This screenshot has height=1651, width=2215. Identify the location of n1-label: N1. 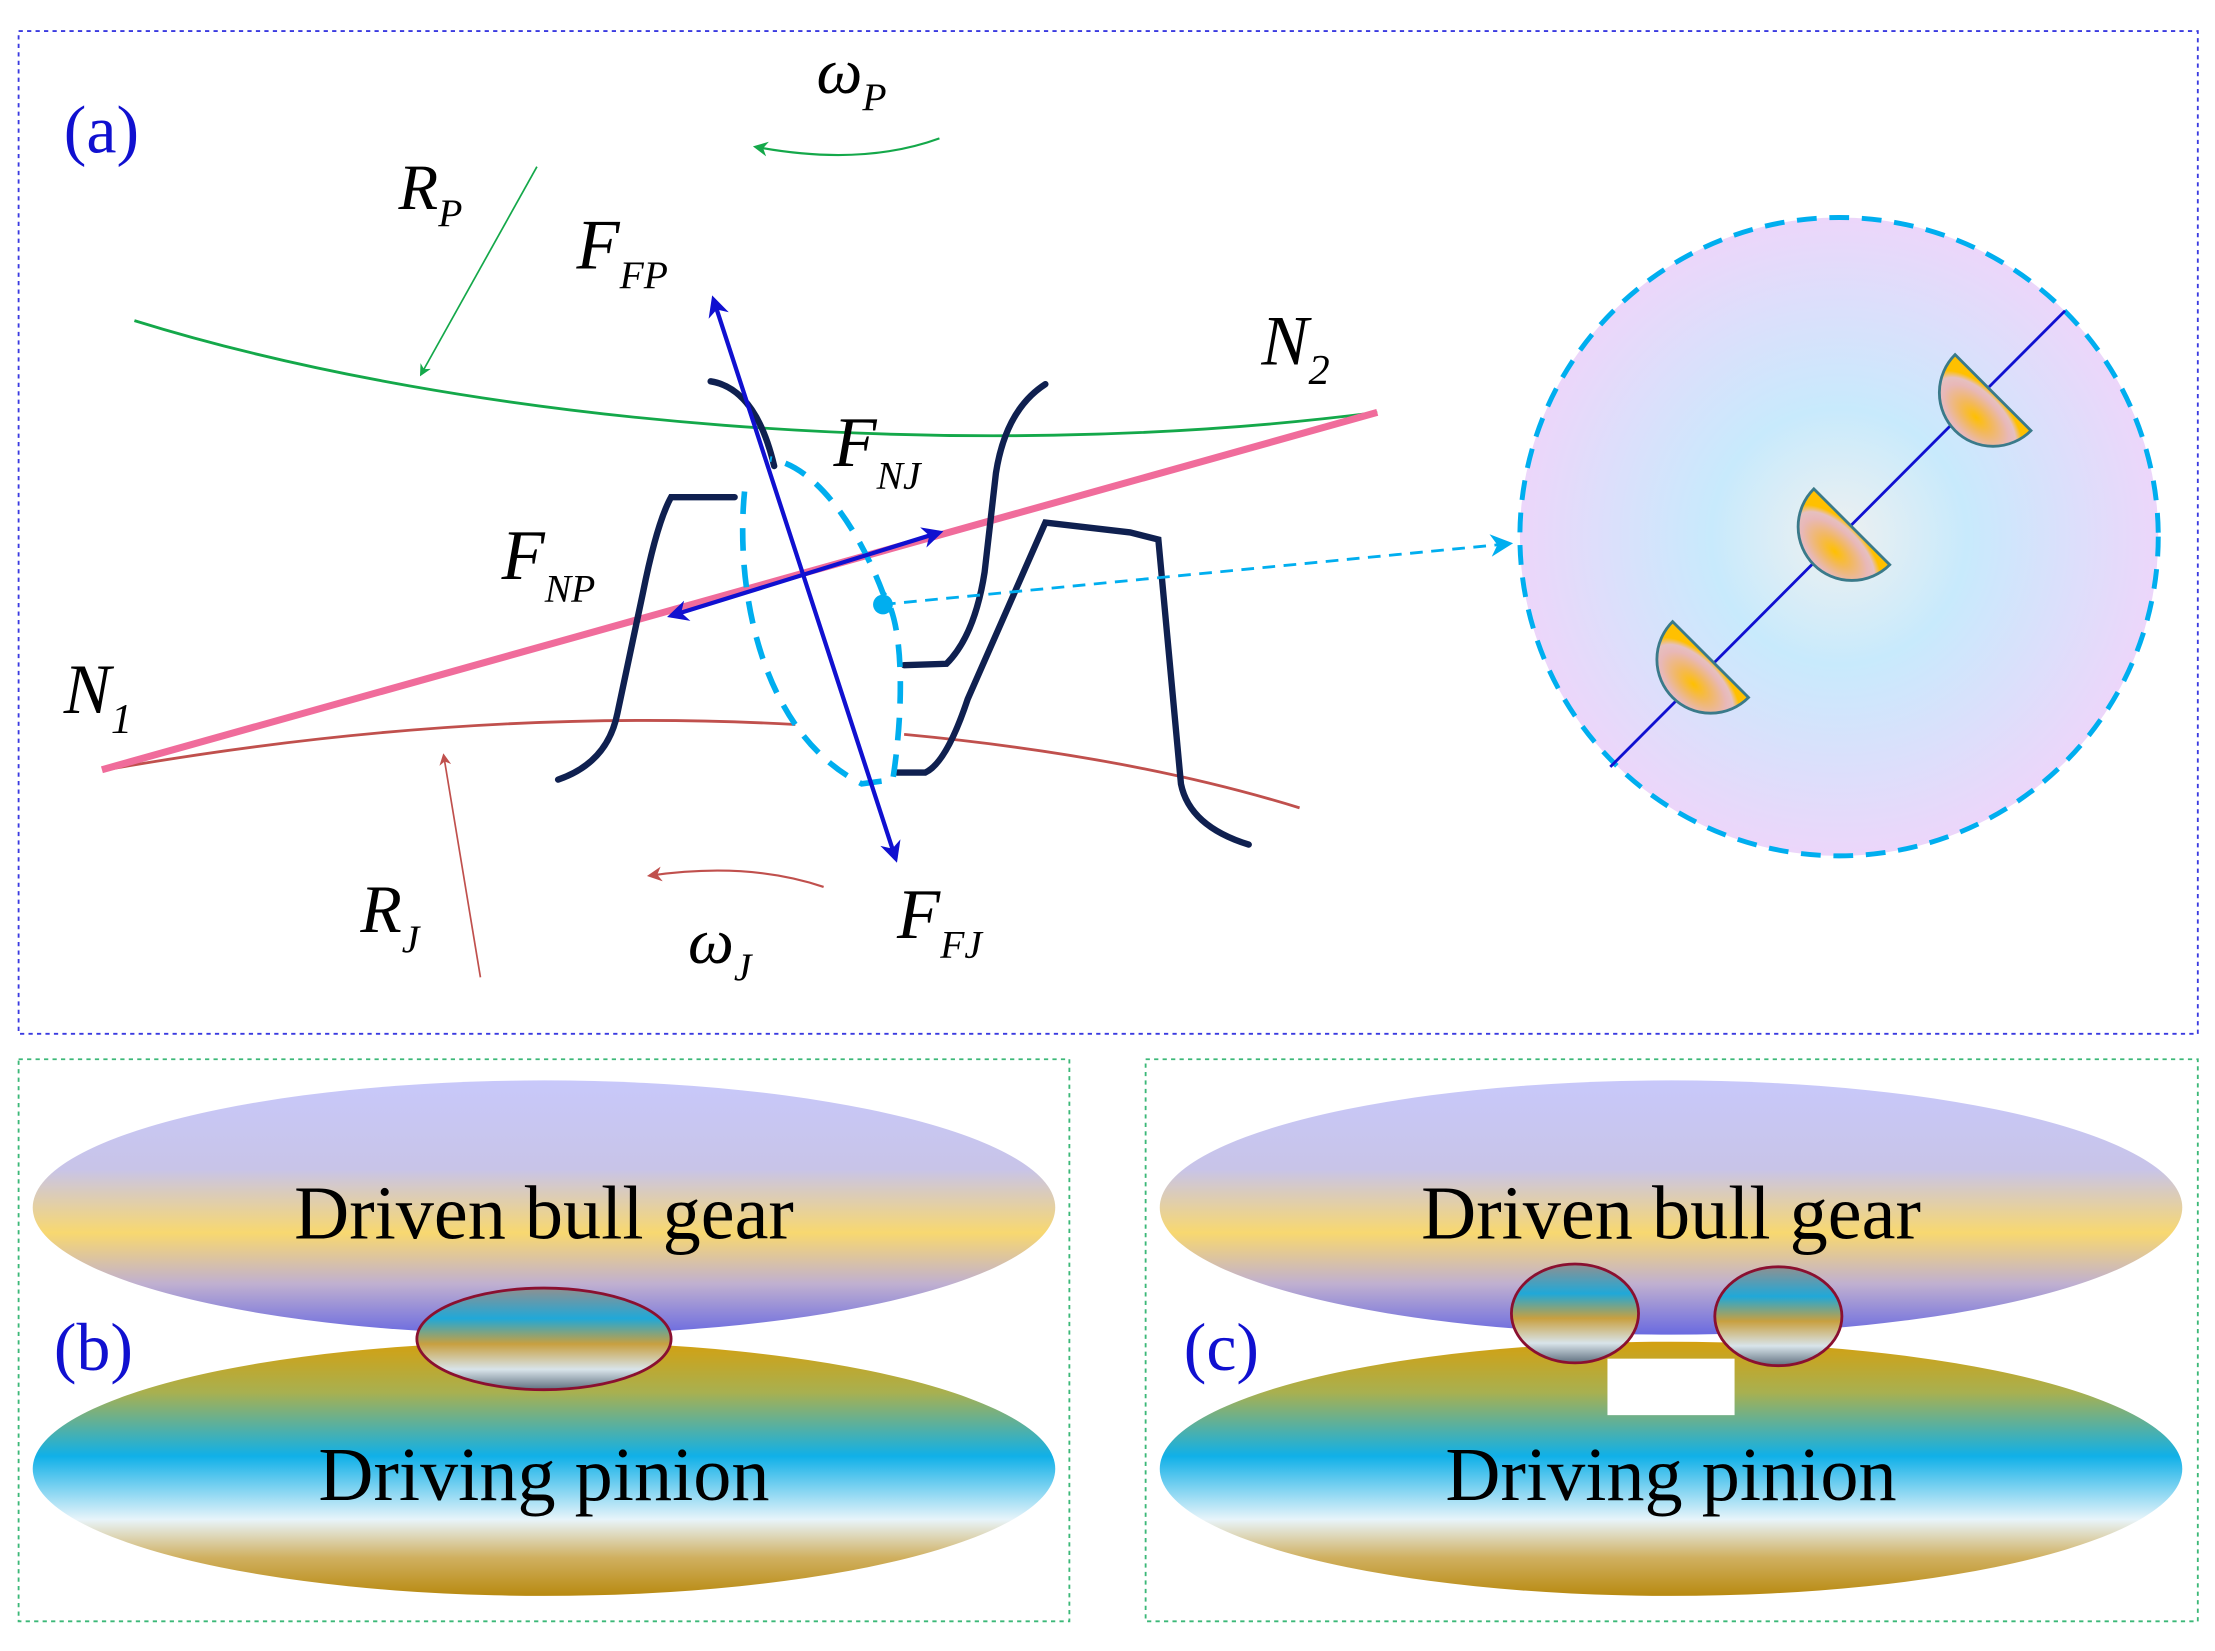
(97, 697).